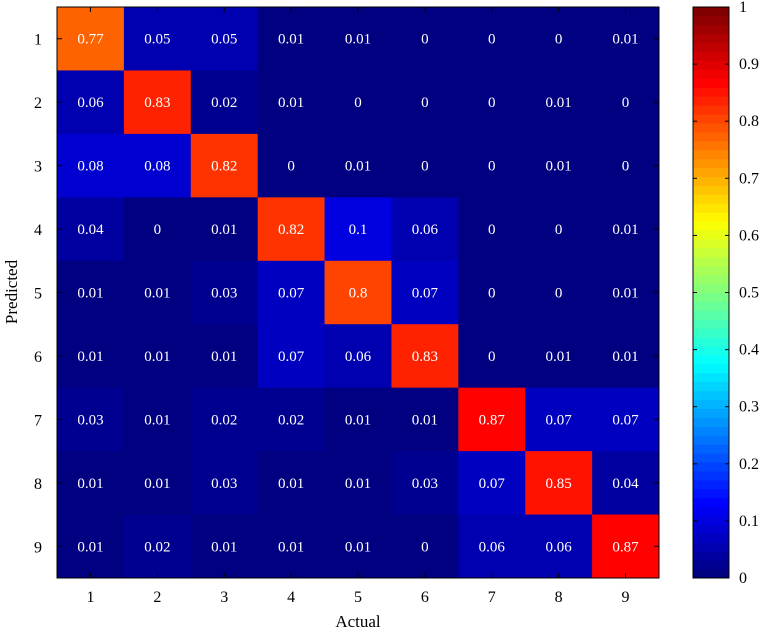 The width and height of the screenshot is (783, 638). I want to click on cell-value-label: 0.83, so click(157, 103).